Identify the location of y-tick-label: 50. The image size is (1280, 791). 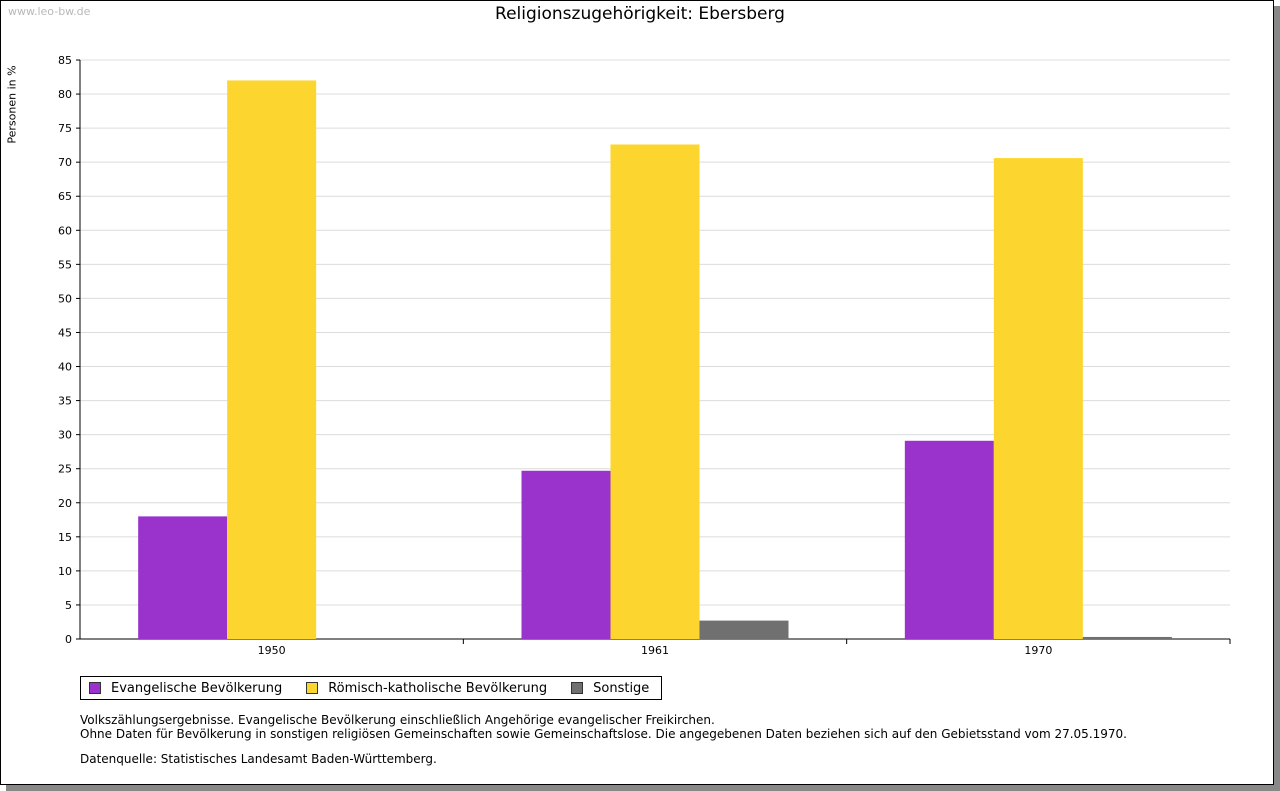
(65, 298).